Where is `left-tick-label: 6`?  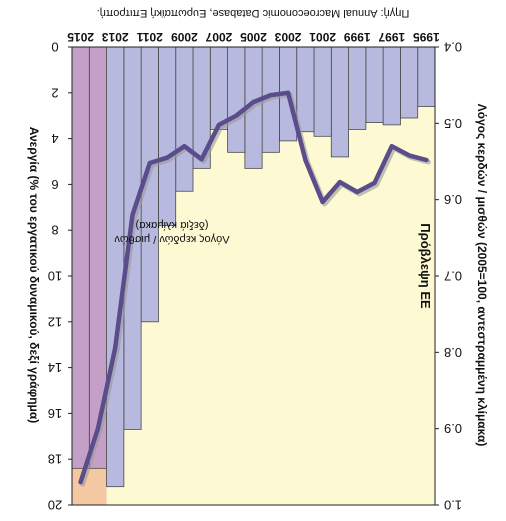
left-tick-label: 6 is located at coordinates (54, 184).